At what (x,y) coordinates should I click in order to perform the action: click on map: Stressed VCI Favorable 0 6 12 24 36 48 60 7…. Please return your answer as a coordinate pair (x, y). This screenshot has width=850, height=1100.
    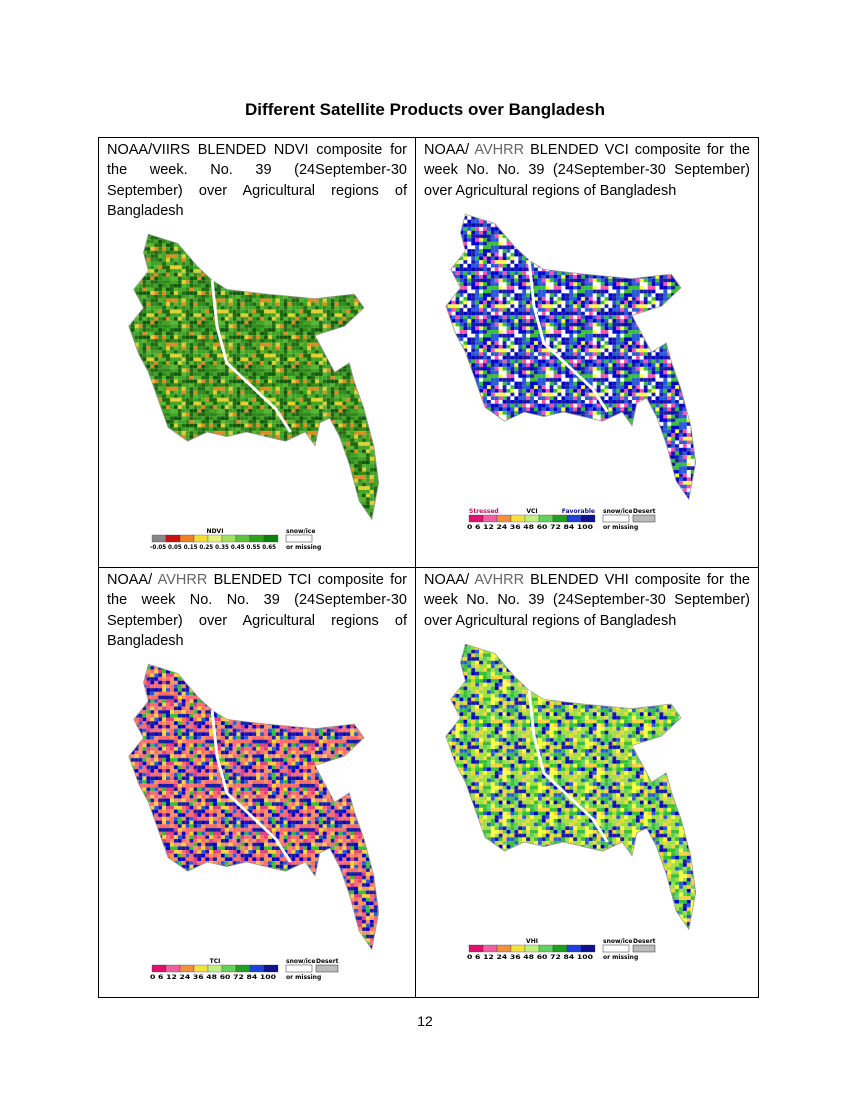
    Looking at the image, I should click on (571, 372).